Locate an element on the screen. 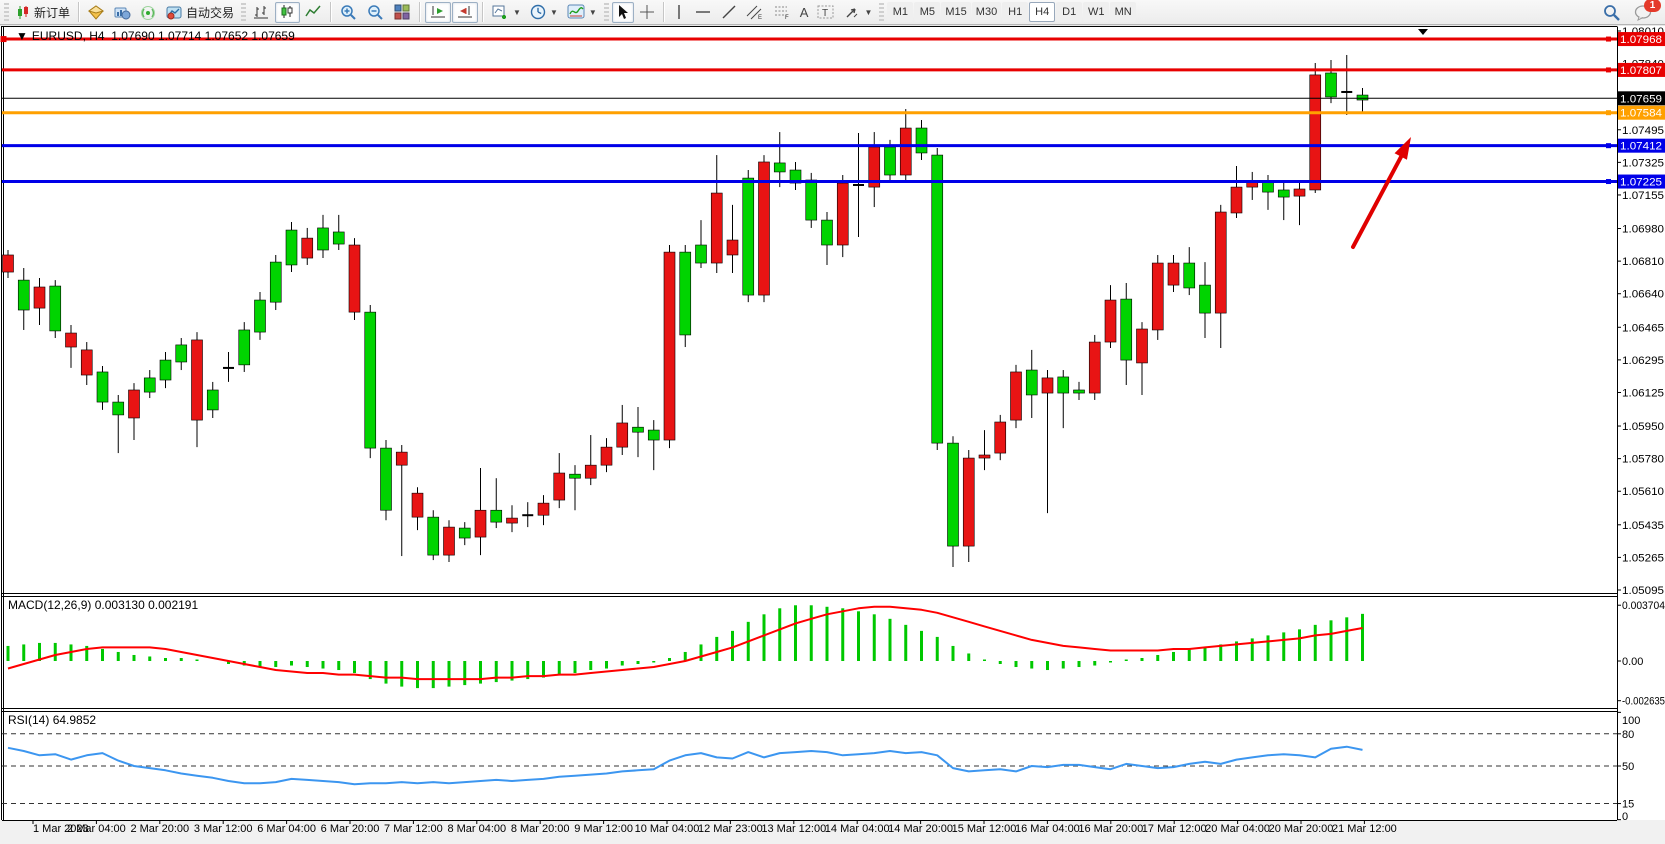 The image size is (1665, 844). timeframe-button-D1: D1 is located at coordinates (1069, 12).